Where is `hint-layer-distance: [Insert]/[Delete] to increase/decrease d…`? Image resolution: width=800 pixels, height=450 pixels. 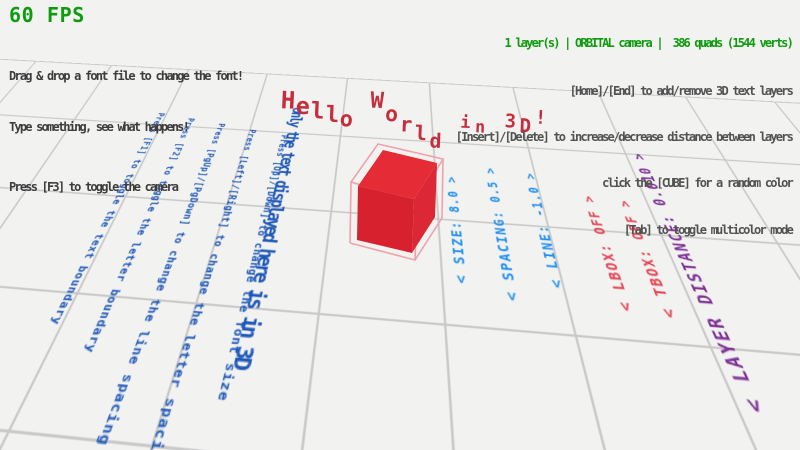 hint-layer-distance: [Insert]/[Delete] to increase/decrease d… is located at coordinates (624, 137).